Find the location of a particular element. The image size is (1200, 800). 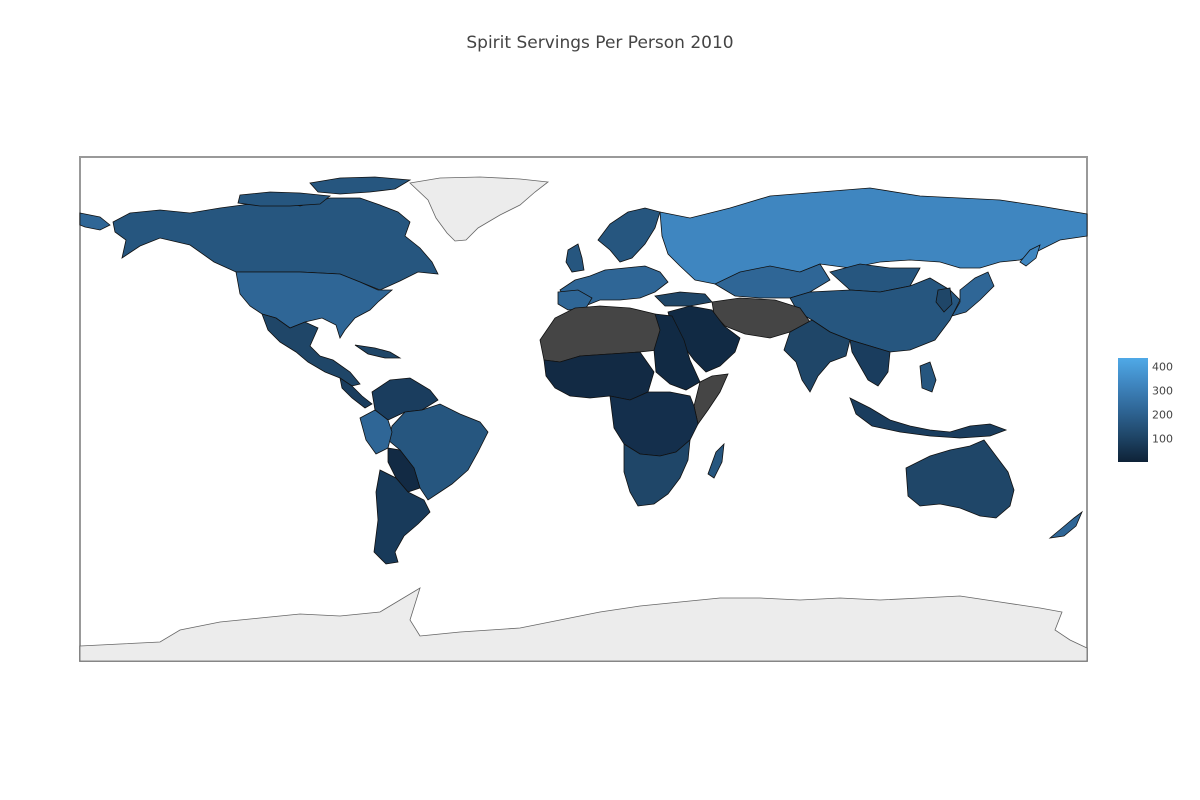

colorbar: 400 300 200 100 is located at coordinates (1145, 410).